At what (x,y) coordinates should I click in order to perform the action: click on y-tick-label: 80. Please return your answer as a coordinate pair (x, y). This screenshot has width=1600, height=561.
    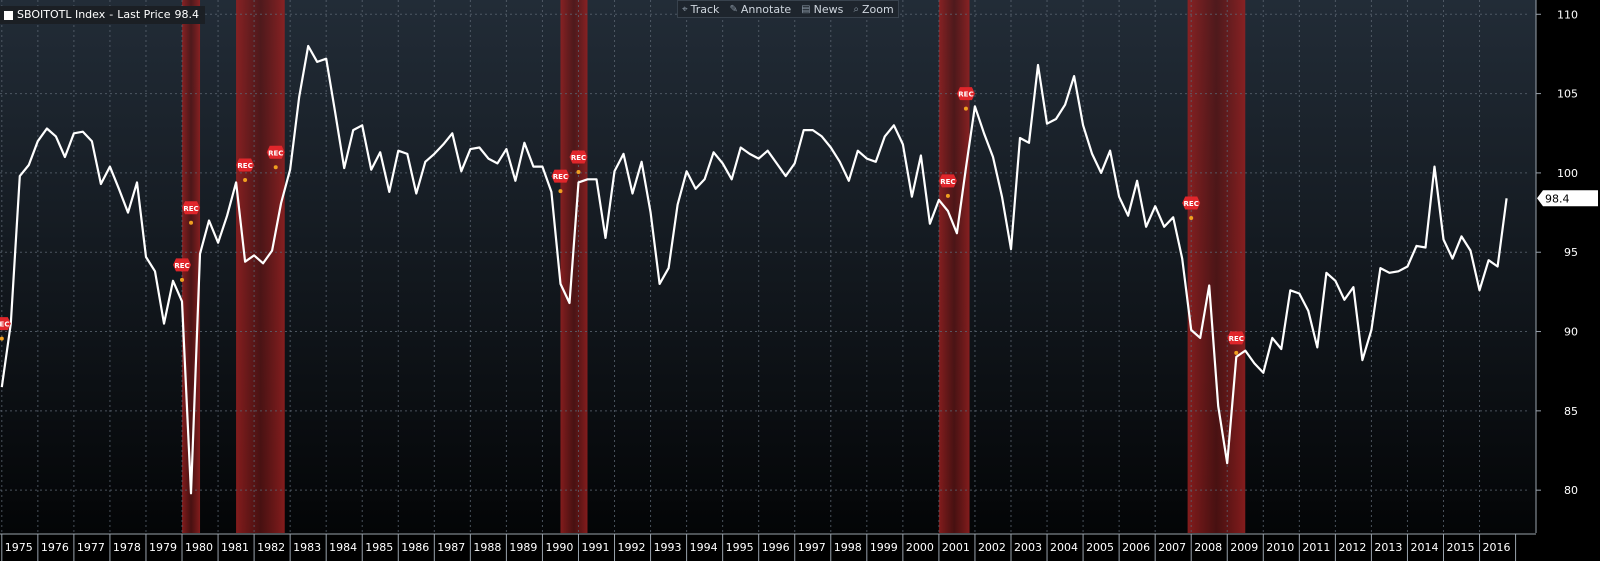
    Looking at the image, I should click on (1571, 490).